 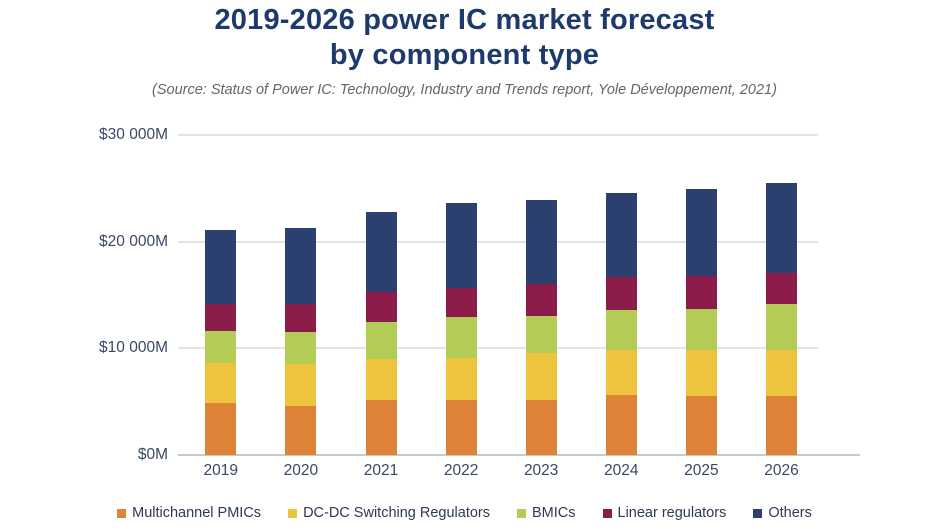 I want to click on bar-segment-2024-dc-dc-switching-regulators, so click(x=621, y=373).